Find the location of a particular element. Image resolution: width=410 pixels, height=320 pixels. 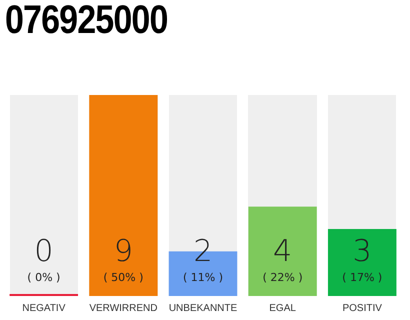

annotation: ( 0% ) is located at coordinates (43, 277).